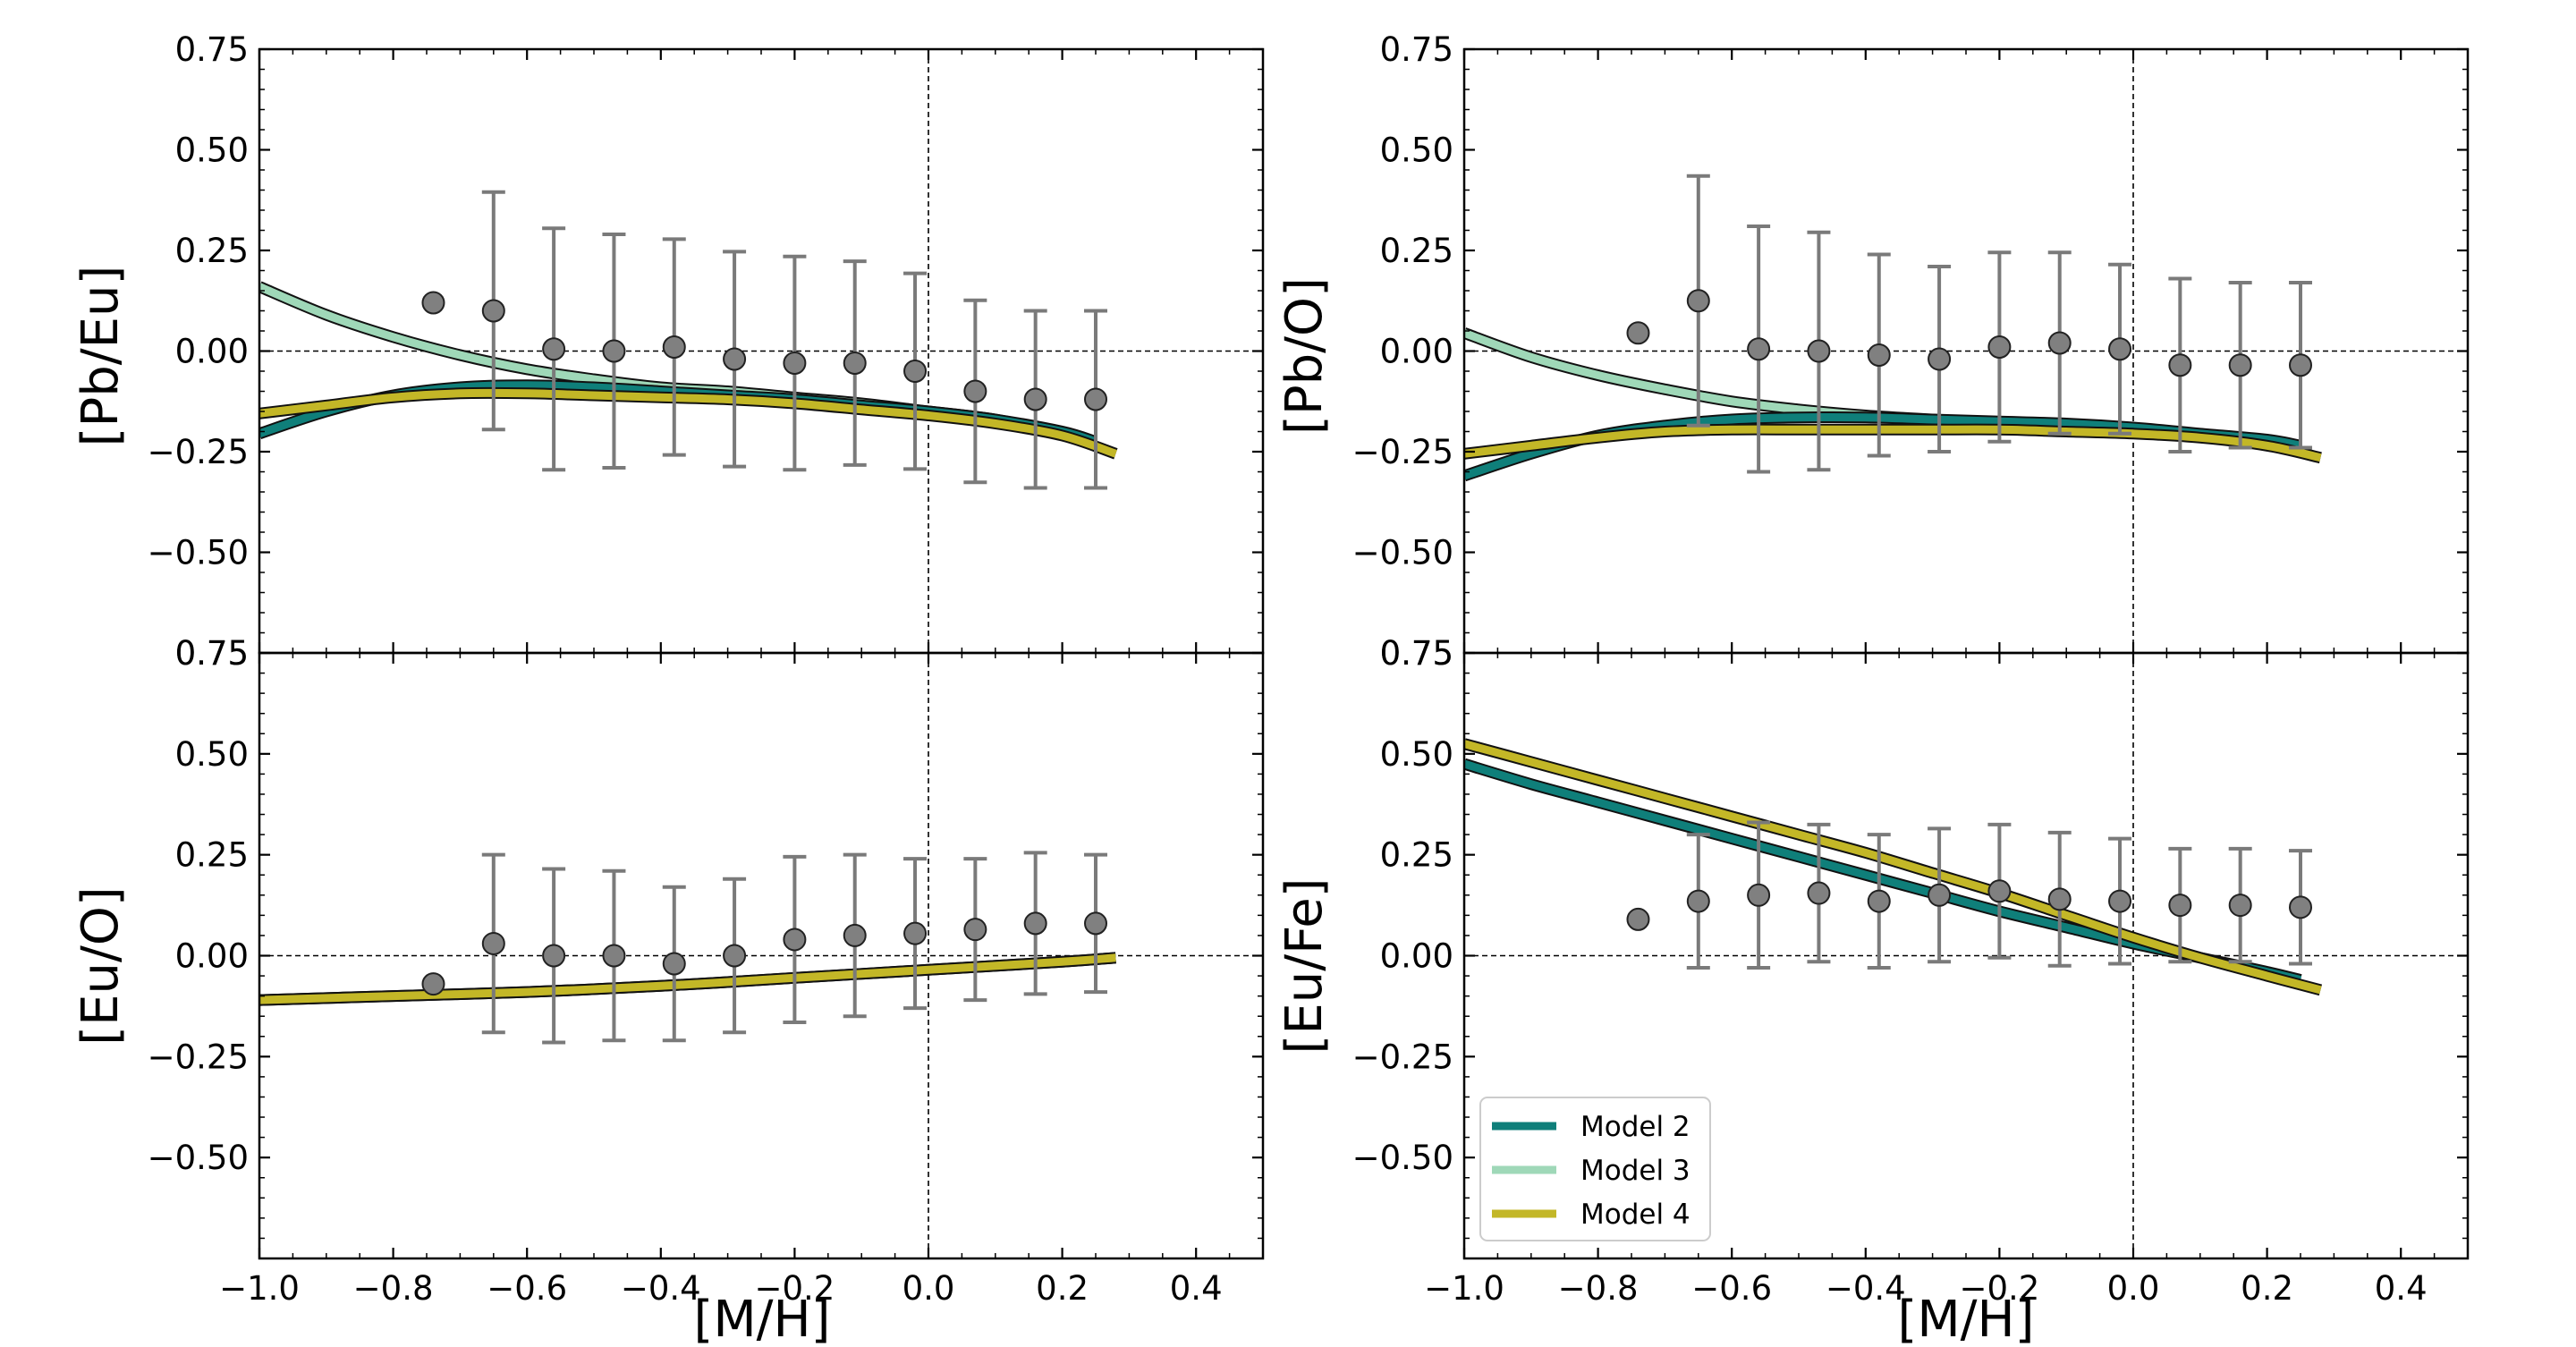 Image resolution: width=2576 pixels, height=1347 pixels. I want to click on legend-label-model-4: Model 4, so click(1635, 1215).